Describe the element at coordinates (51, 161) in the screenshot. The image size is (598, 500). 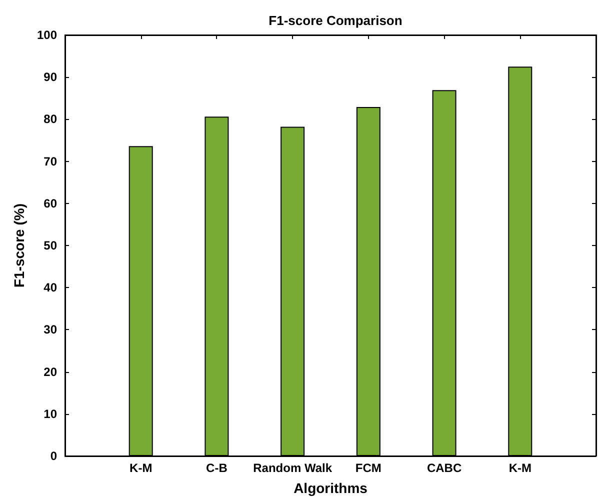
I see `y-tick-label: 70` at that location.